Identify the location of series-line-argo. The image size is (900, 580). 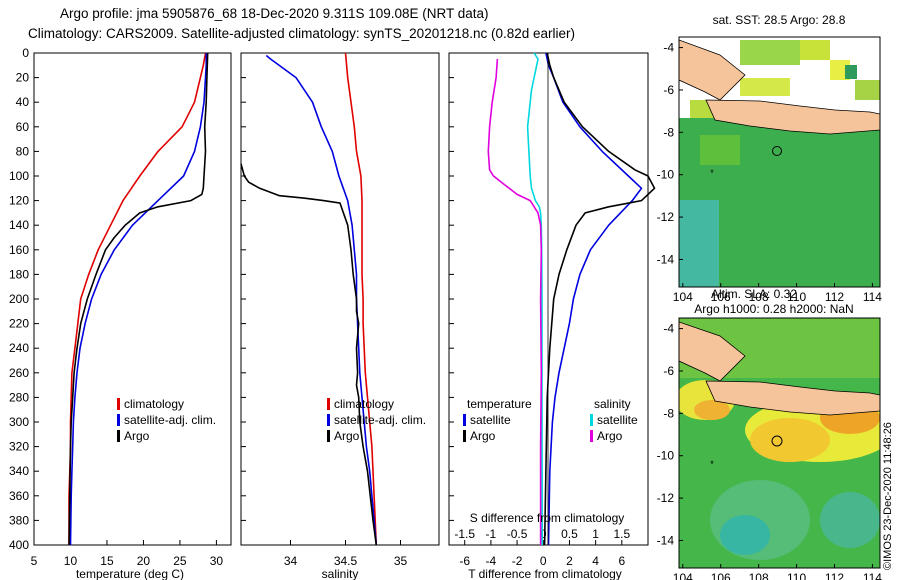
(309, 354).